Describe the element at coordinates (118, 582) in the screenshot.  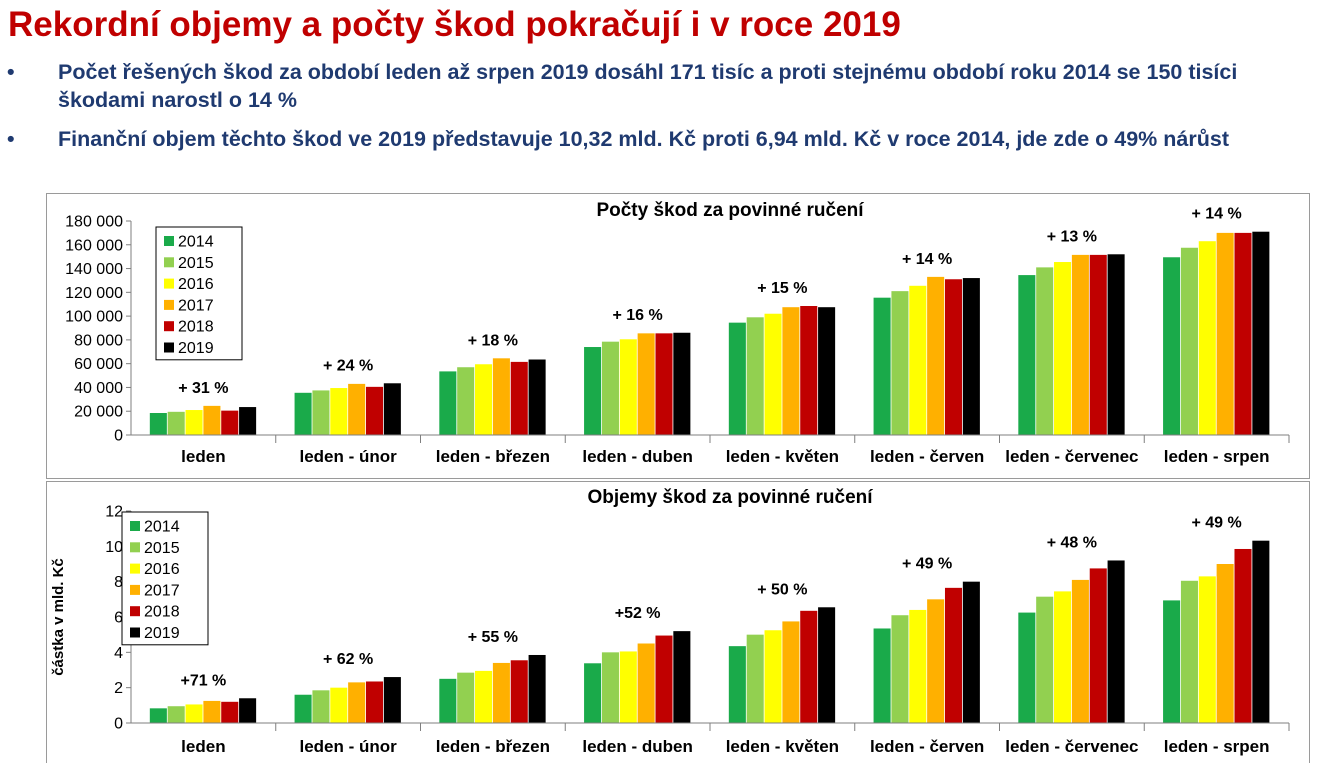
I see `y-tick-label: 8` at that location.